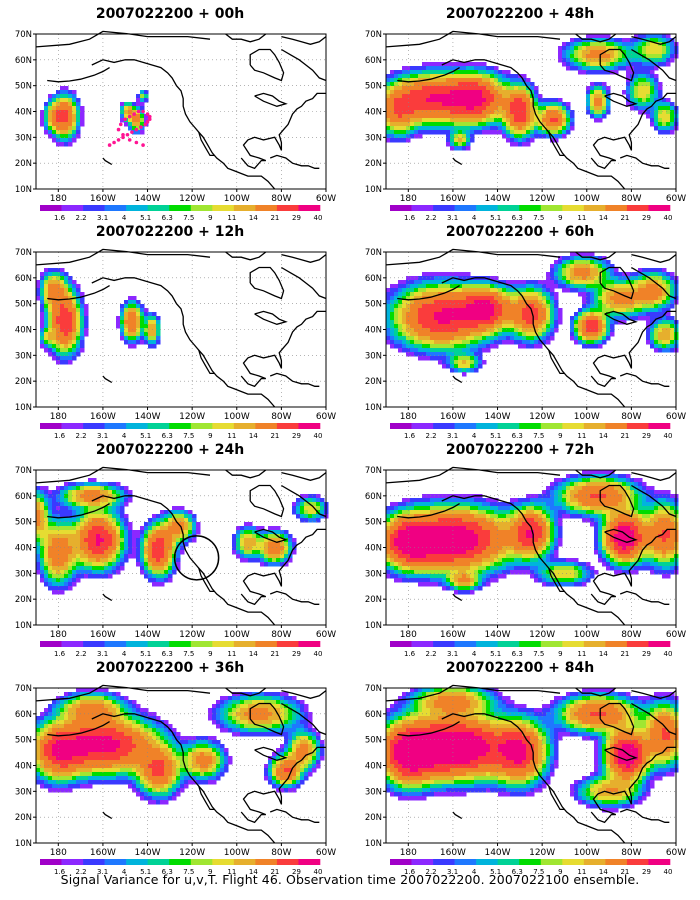 This screenshot has height=900, width=700. What do you see at coordinates (542, 635) in the screenshot?
I see `lon-tick-label: 120W` at bounding box center [542, 635].